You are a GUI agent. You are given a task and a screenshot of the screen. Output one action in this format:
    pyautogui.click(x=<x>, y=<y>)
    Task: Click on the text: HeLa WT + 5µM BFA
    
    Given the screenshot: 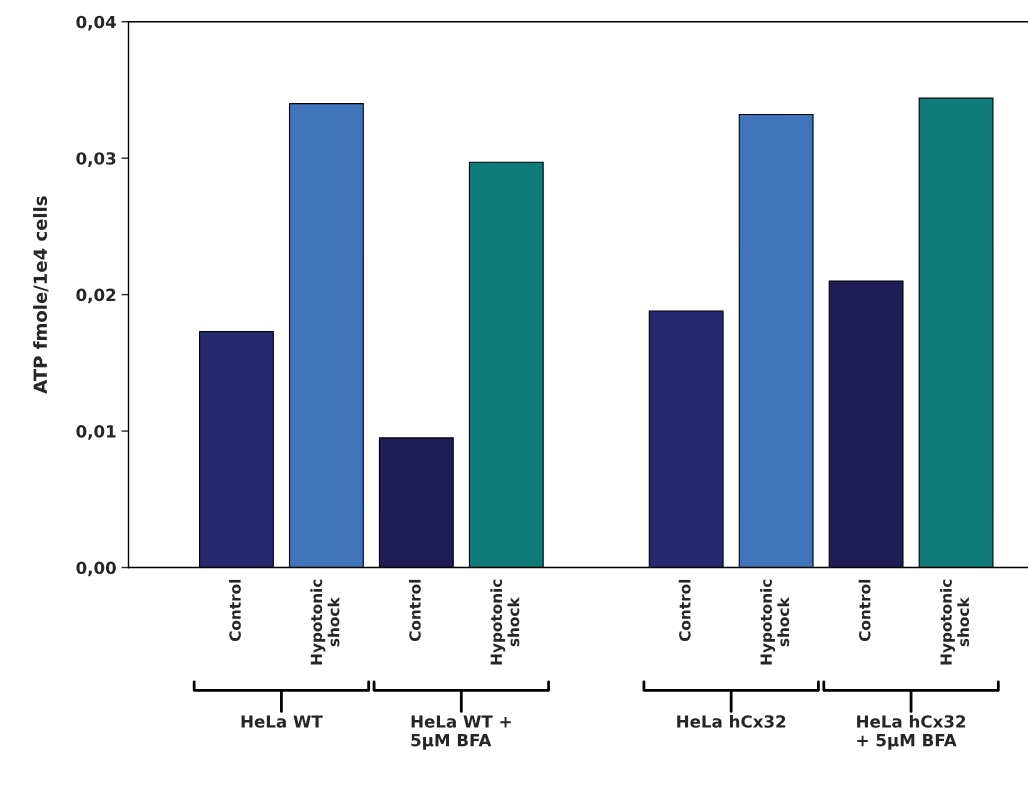 What is the action you would take?
    pyautogui.click(x=461, y=732)
    